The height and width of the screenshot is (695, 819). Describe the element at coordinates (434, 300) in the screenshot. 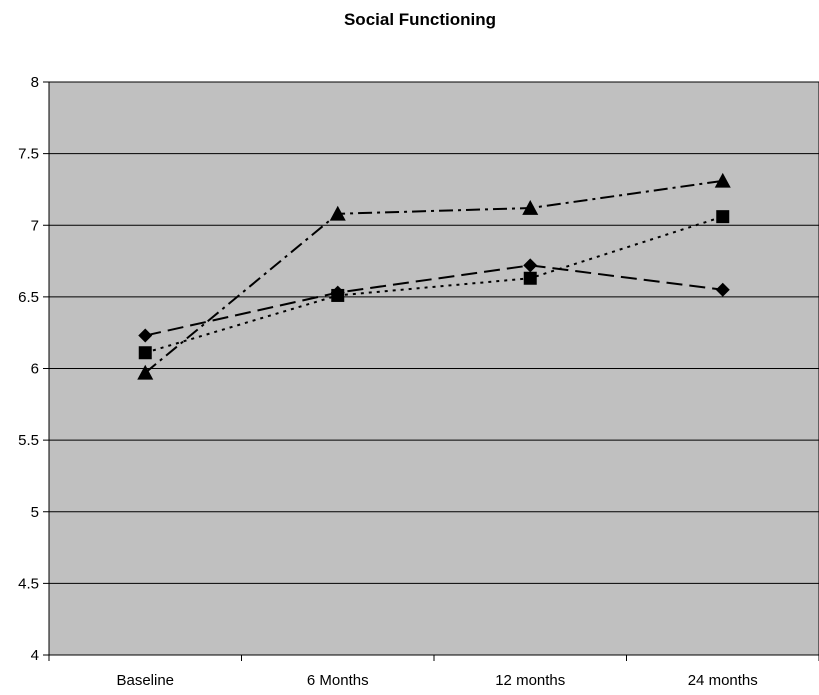

I see `series-line-diamond` at that location.